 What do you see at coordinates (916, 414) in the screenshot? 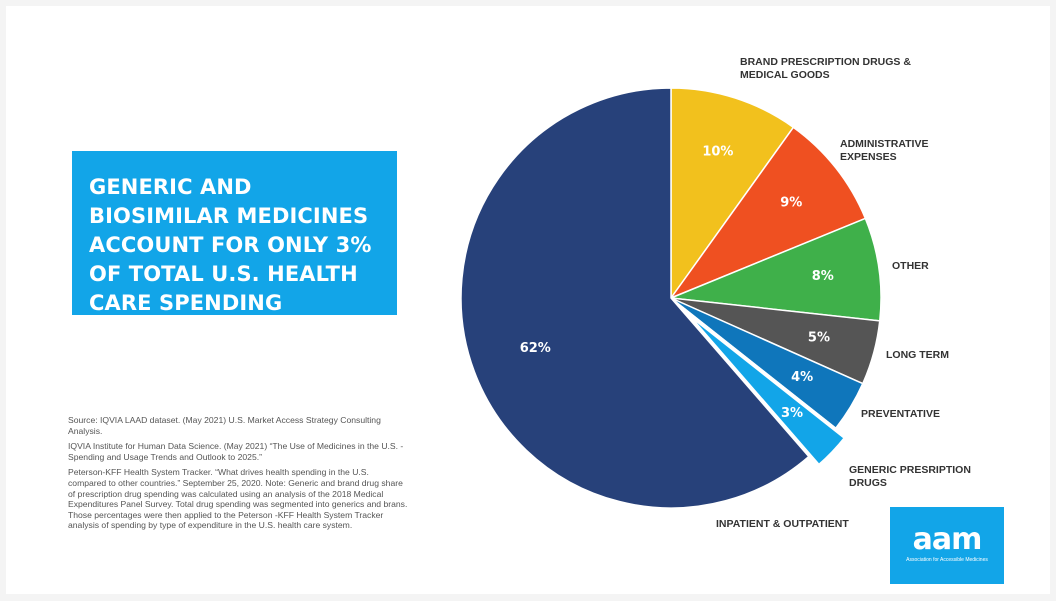
I see `slice-label-preventative: PREVENTATIVE` at bounding box center [916, 414].